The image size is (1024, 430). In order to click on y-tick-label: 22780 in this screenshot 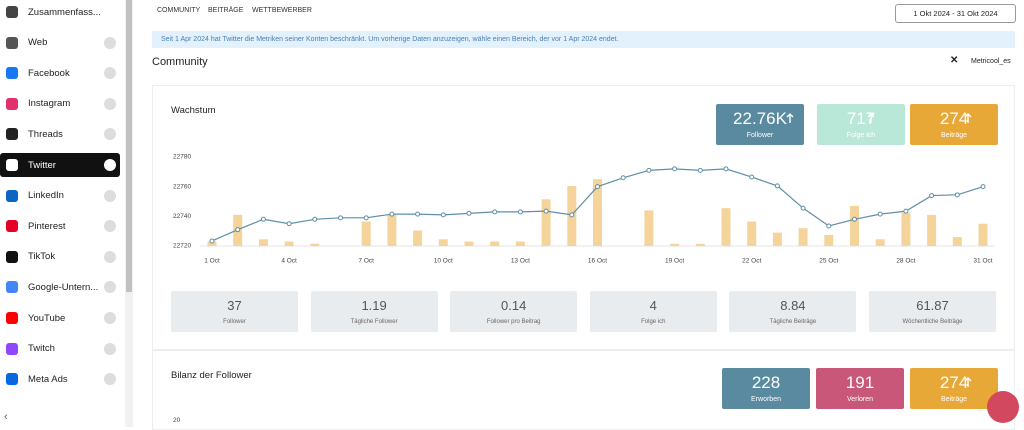, I will do `click(182, 157)`.